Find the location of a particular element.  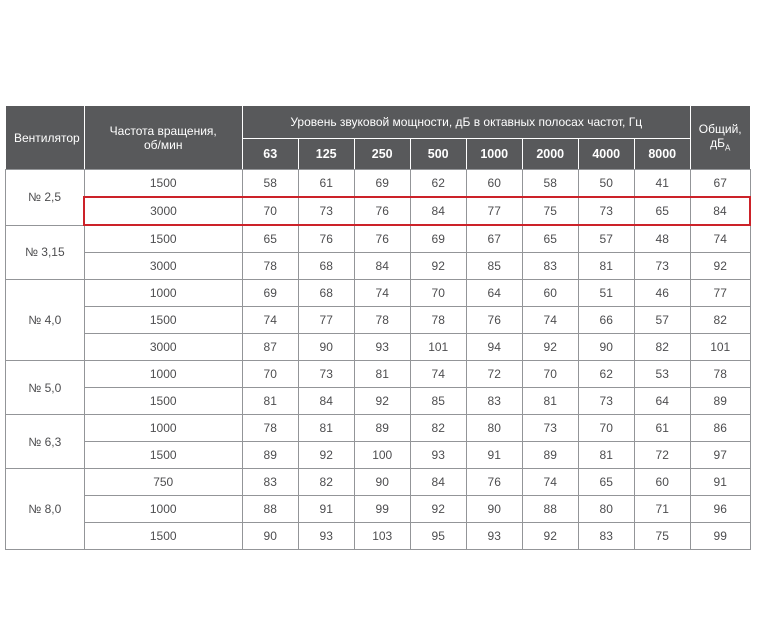

fan-label-cell: № 8,0 is located at coordinates (45, 509).